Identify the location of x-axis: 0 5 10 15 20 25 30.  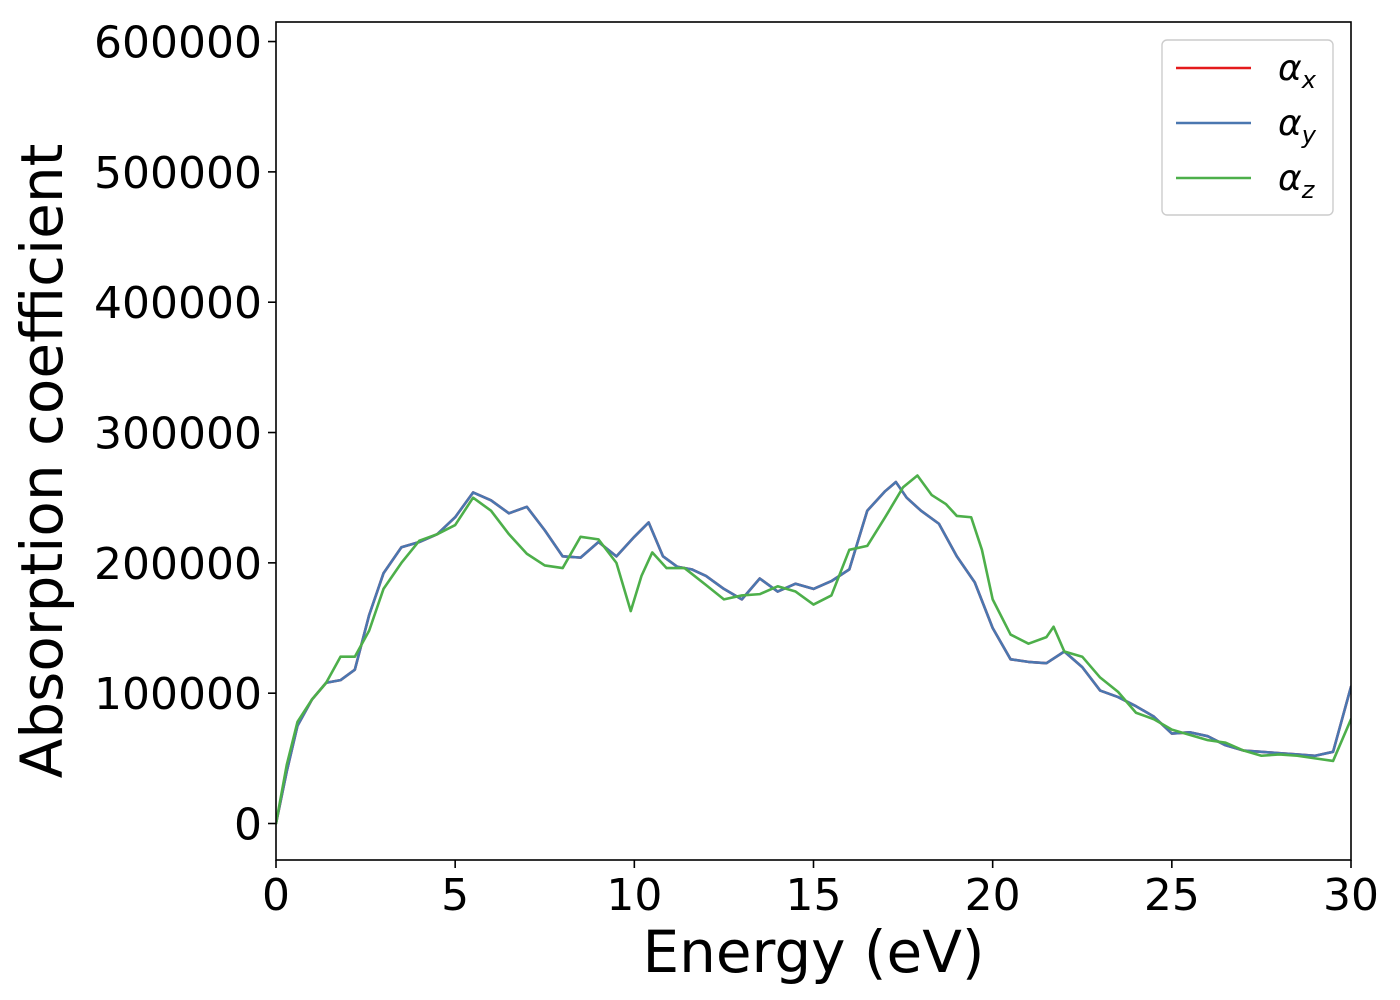
(820, 890).